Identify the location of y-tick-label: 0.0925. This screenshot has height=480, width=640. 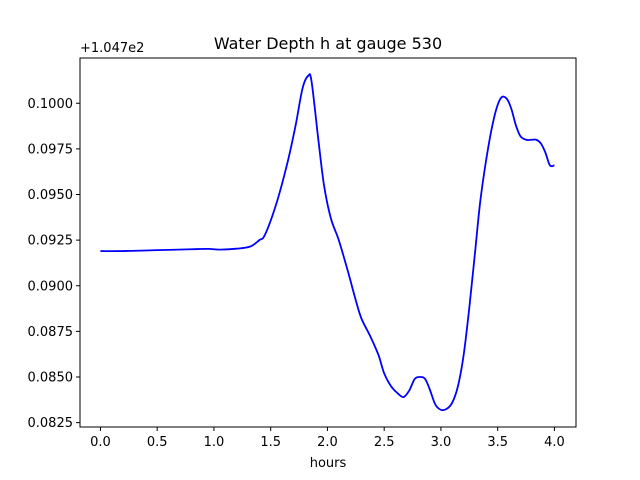
(51, 241).